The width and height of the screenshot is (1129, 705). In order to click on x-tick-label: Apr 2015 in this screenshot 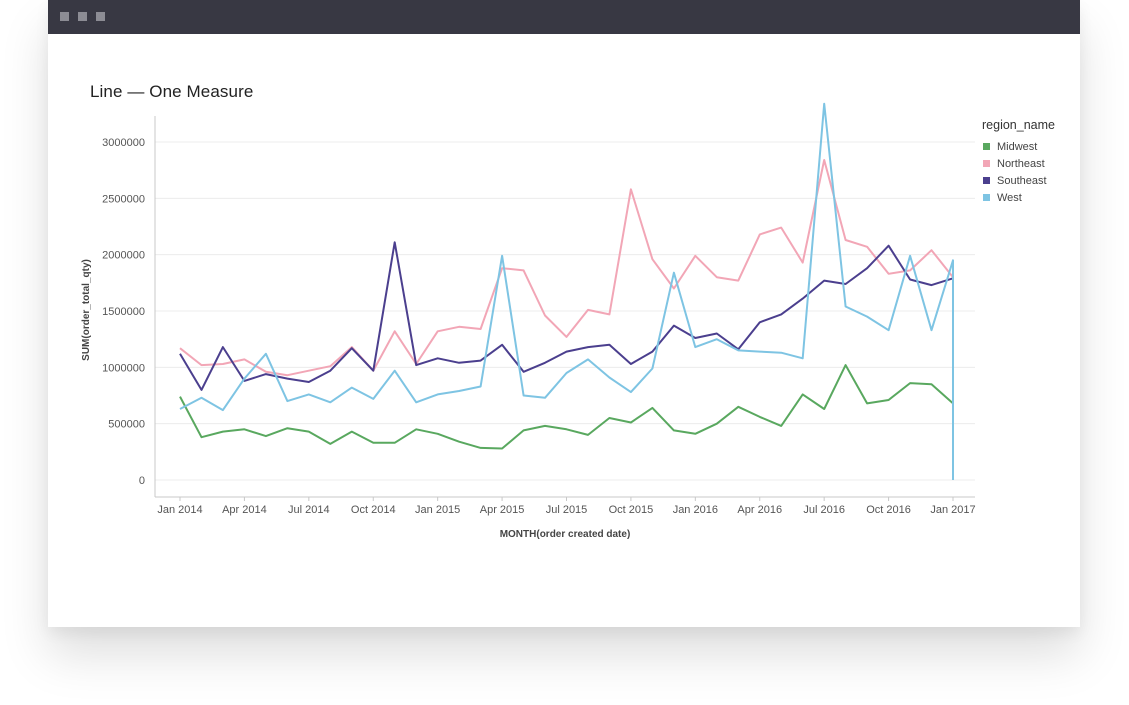, I will do `click(502, 510)`.